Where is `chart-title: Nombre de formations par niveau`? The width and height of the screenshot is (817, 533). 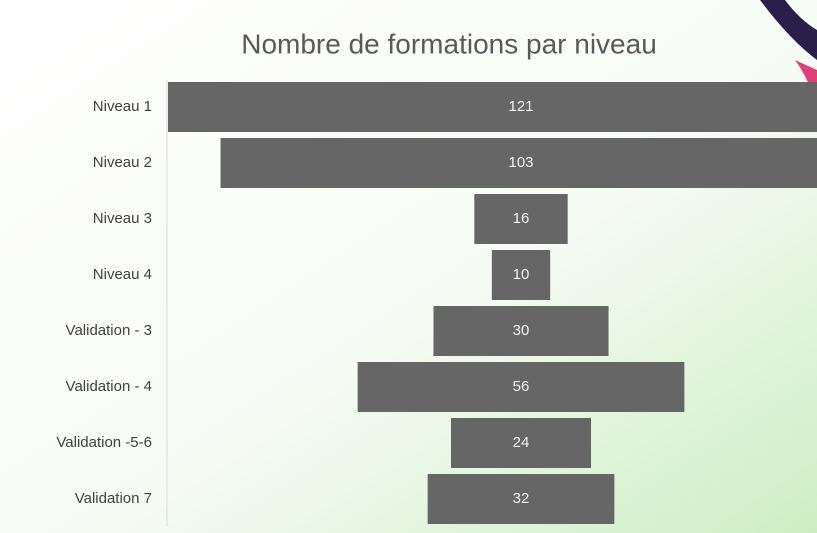
chart-title: Nombre de formations par niveau is located at coordinates (449, 43).